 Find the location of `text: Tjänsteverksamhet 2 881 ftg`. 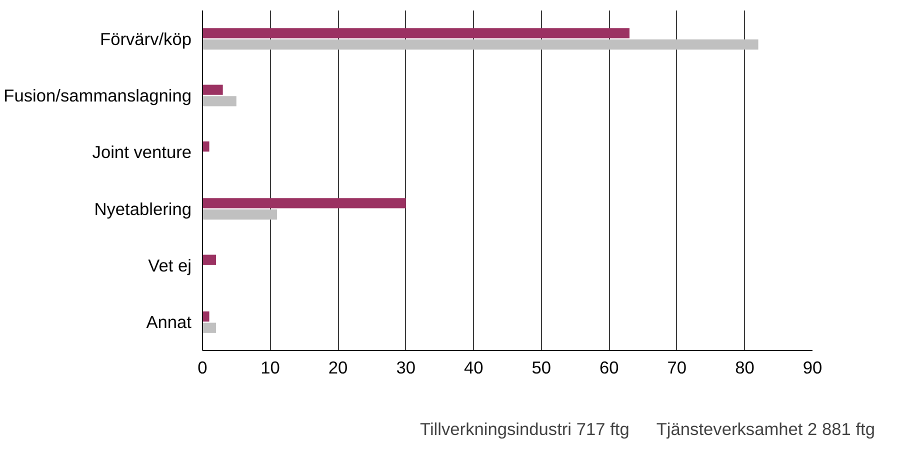

text: Tjänsteverksamhet 2 881 ftg is located at coordinates (765, 429).